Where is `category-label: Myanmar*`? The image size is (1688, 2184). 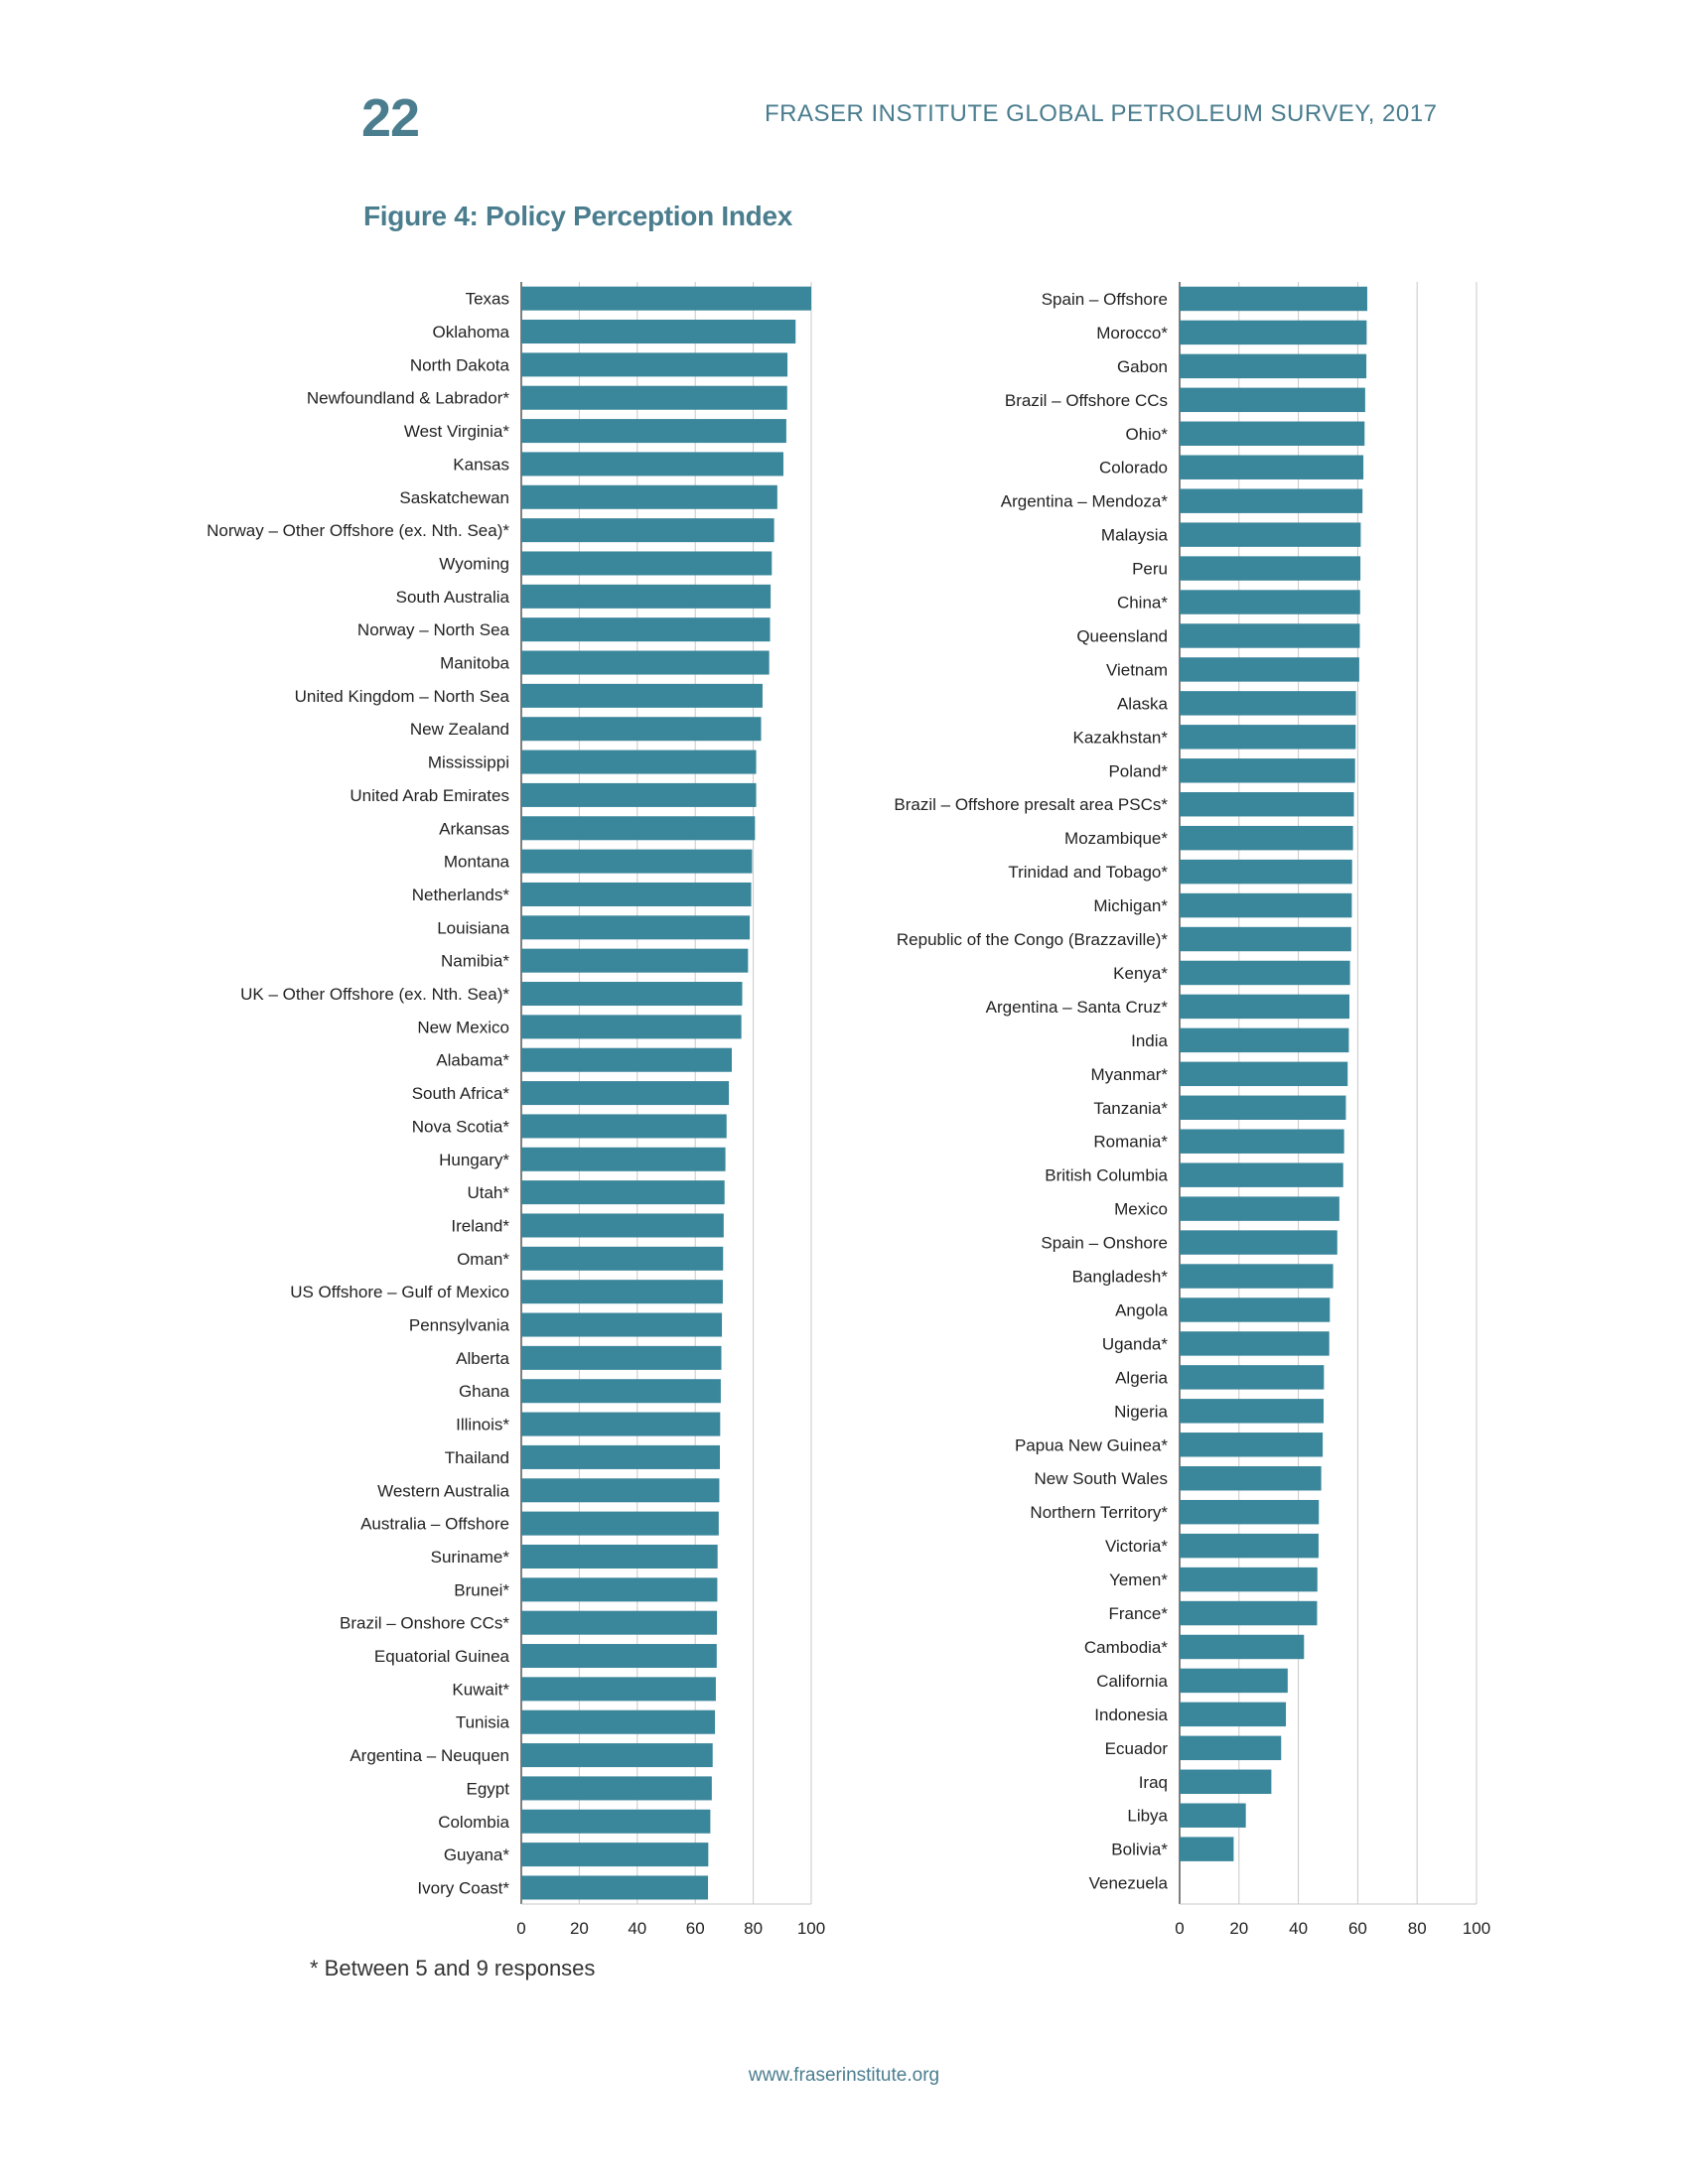
category-label: Myanmar* is located at coordinates (1130, 1074).